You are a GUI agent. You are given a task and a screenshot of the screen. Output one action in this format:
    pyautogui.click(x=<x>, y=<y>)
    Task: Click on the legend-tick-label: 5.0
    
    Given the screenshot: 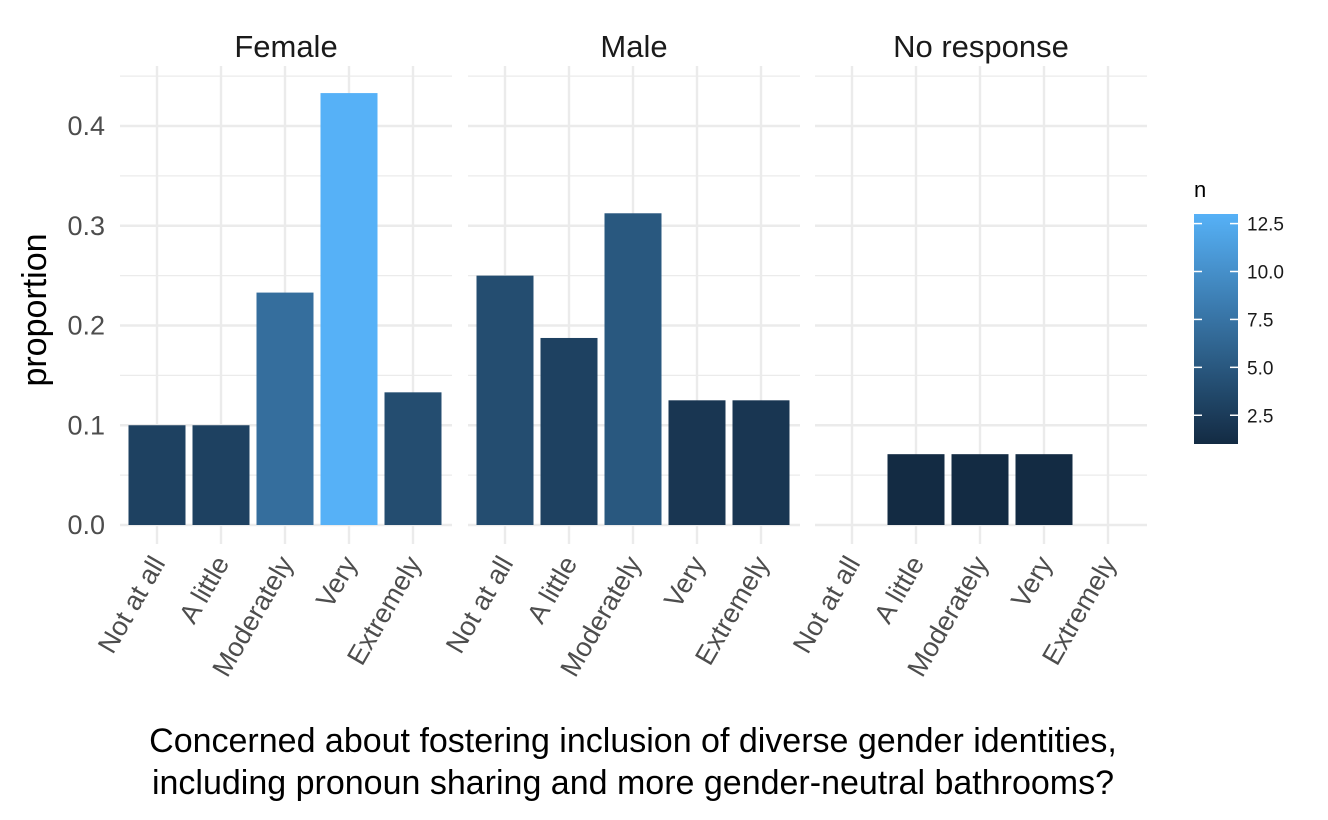 What is the action you would take?
    pyautogui.click(x=1260, y=368)
    